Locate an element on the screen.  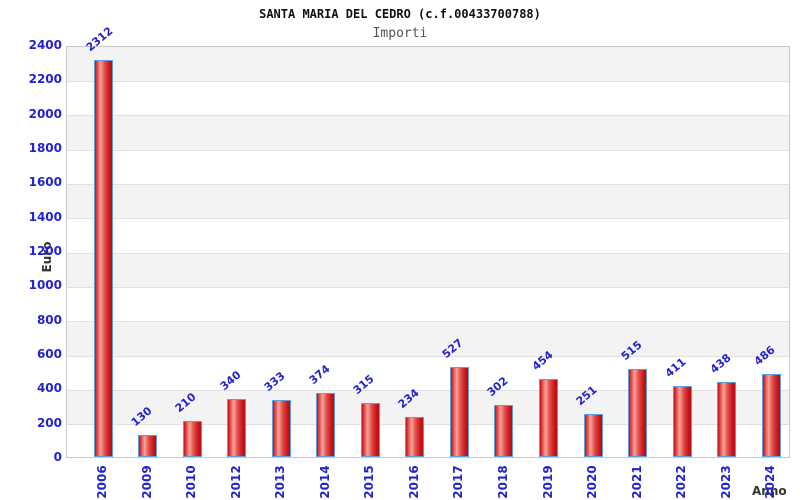
chart-title: SANTA MARIA DEL CEDRO (c.f.00433700788) is located at coordinates (400, 14).